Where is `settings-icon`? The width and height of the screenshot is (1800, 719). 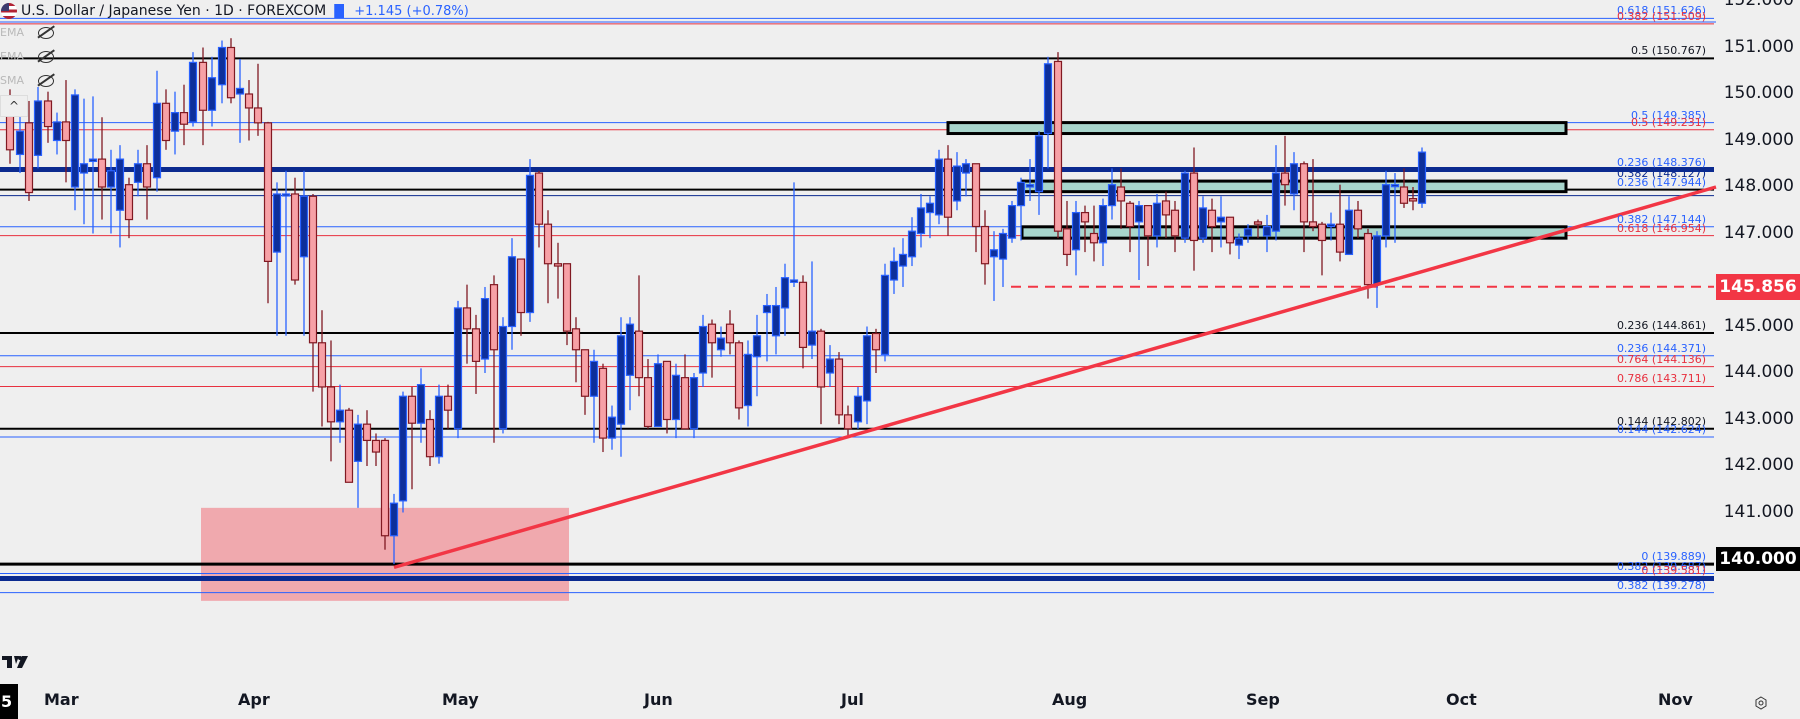
settings-icon is located at coordinates (1761, 703).